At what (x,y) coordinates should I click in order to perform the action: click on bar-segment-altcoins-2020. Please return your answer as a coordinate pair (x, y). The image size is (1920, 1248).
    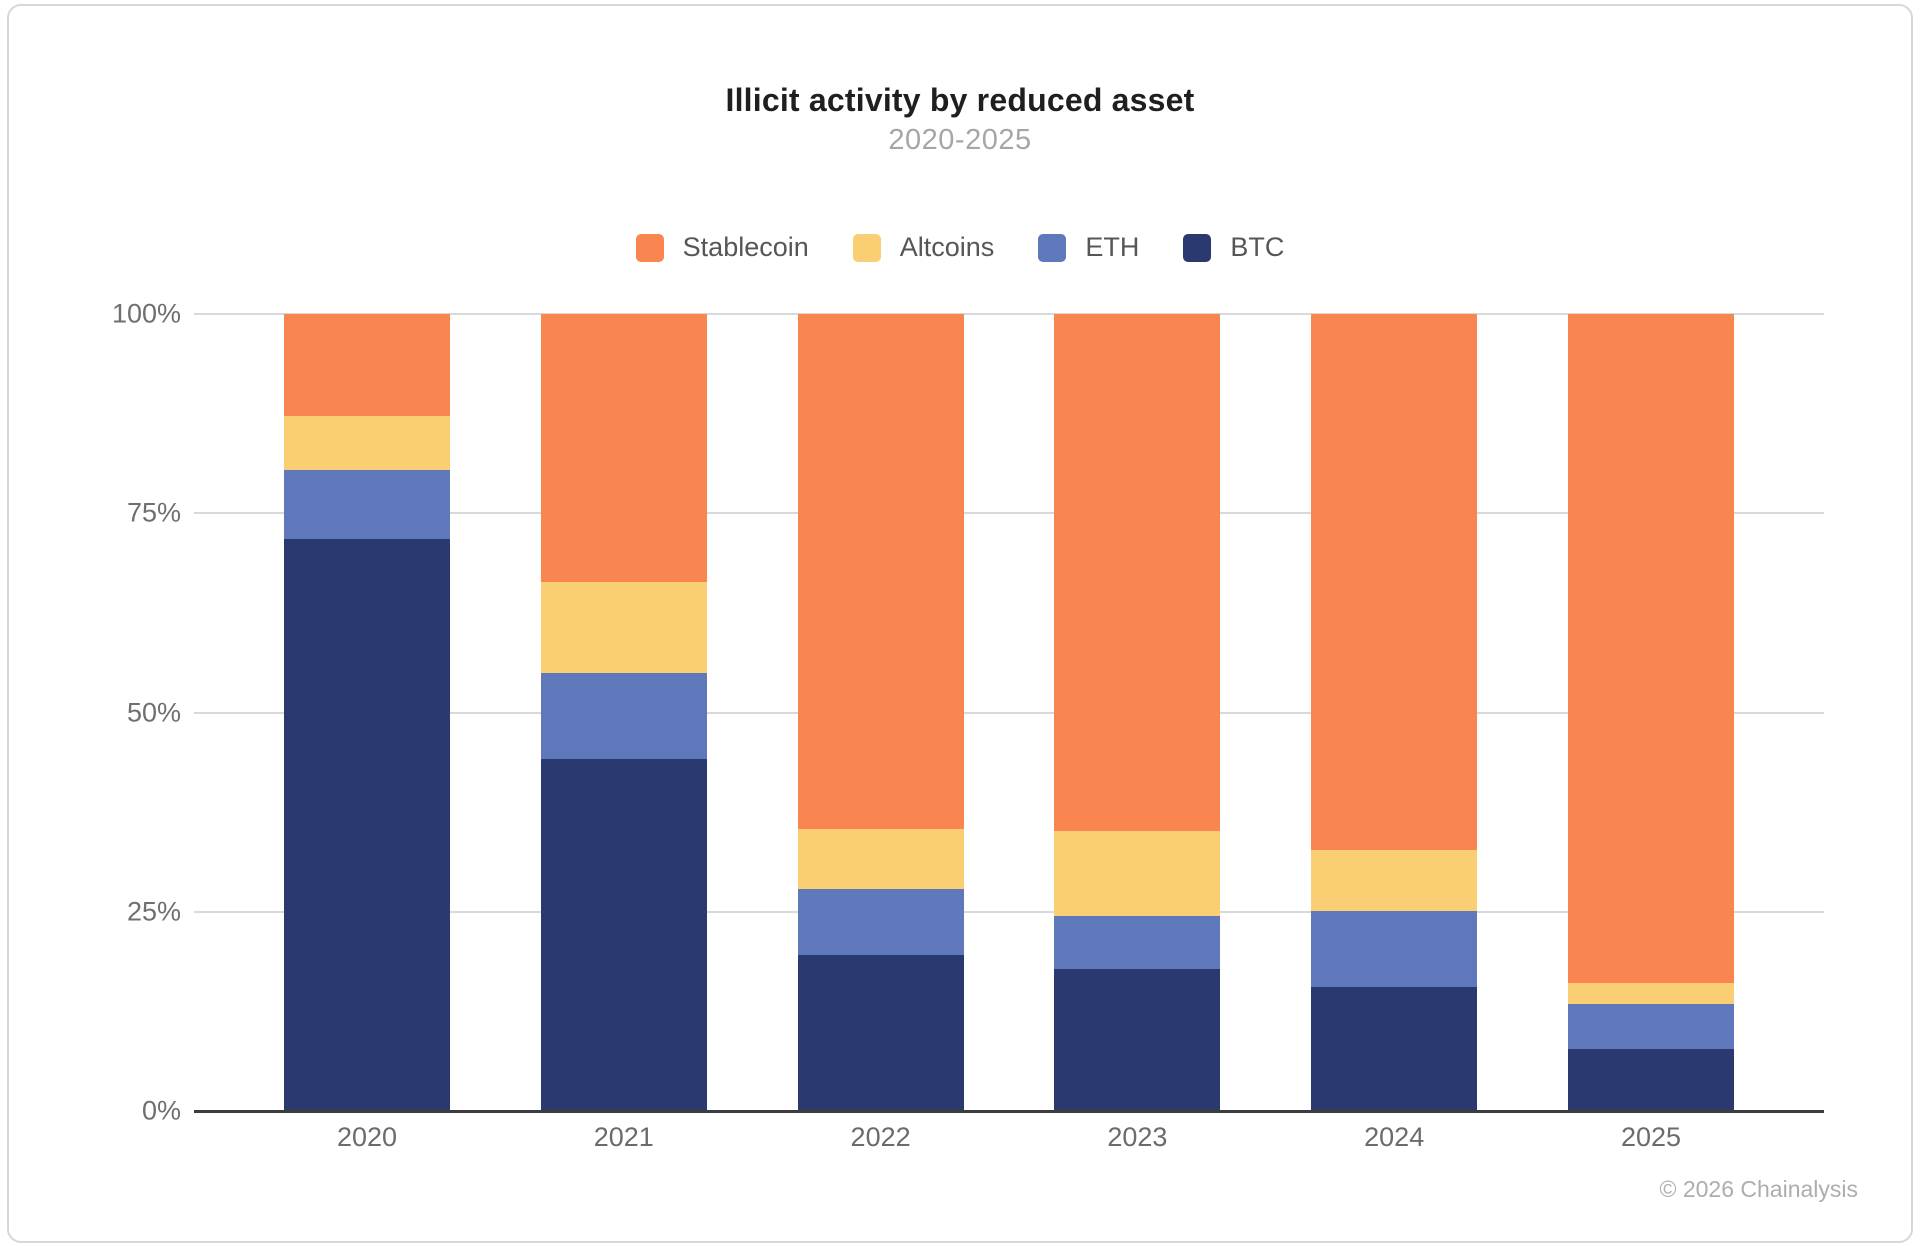
    Looking at the image, I should click on (367, 443).